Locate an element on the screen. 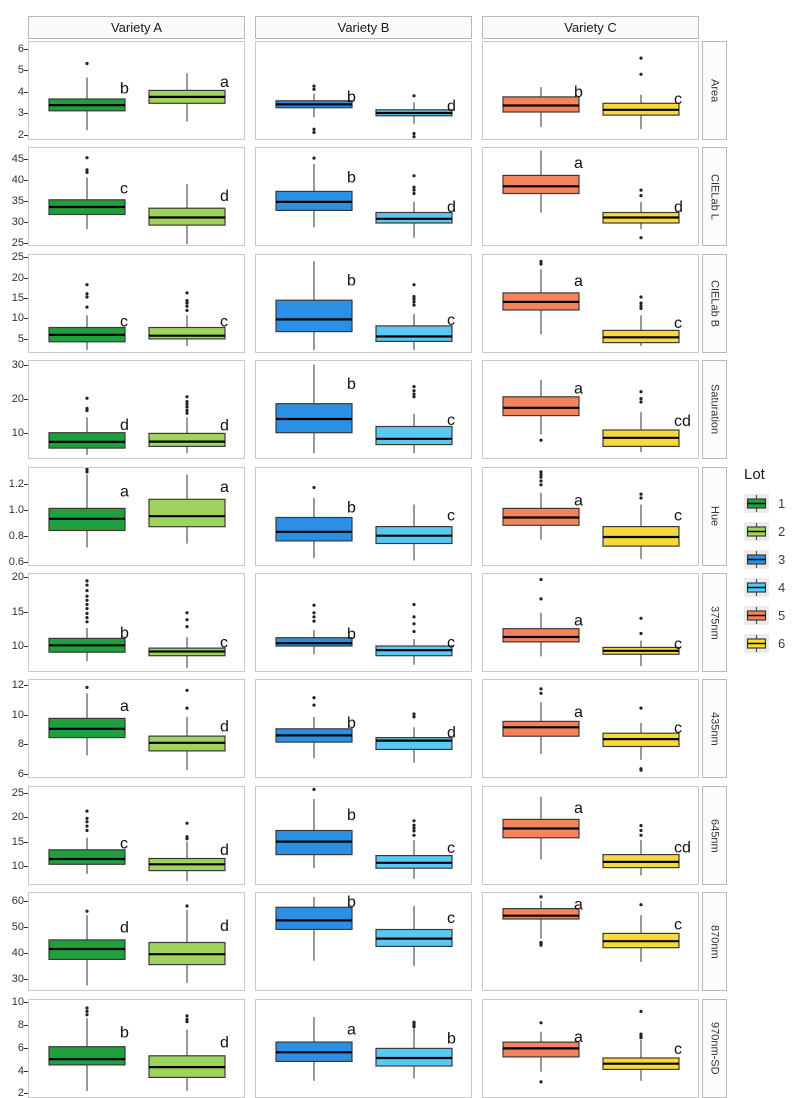  legend-entry-lot-6: 6 is located at coordinates (764, 643).